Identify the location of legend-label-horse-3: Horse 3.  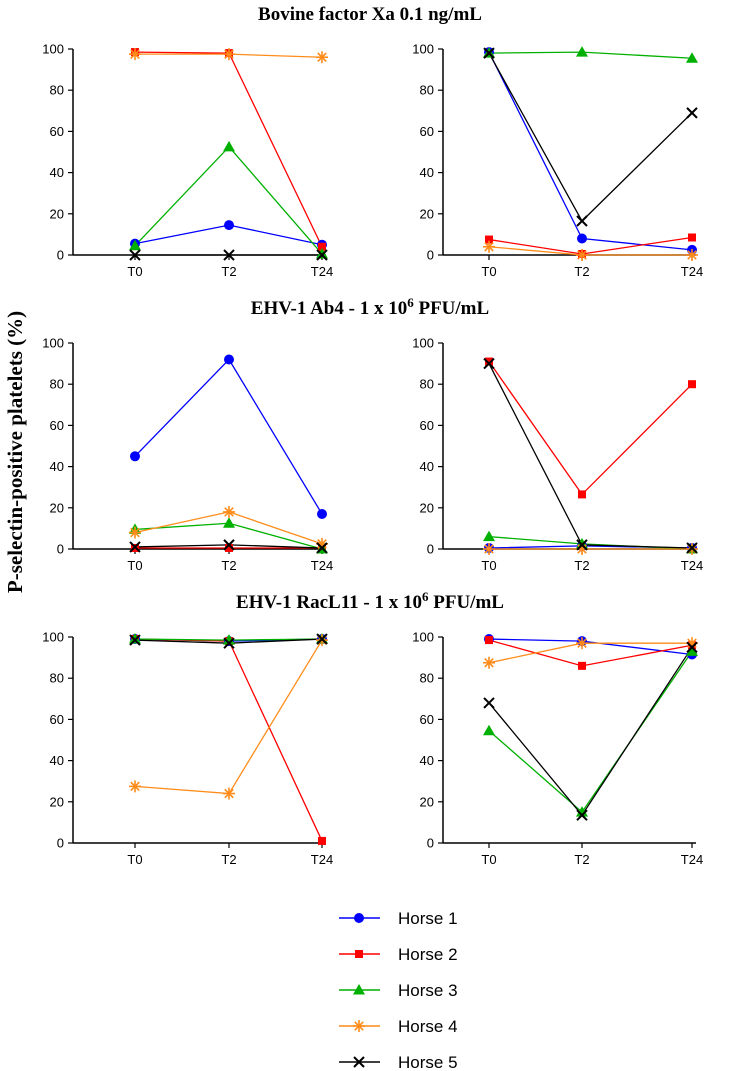
(428, 990).